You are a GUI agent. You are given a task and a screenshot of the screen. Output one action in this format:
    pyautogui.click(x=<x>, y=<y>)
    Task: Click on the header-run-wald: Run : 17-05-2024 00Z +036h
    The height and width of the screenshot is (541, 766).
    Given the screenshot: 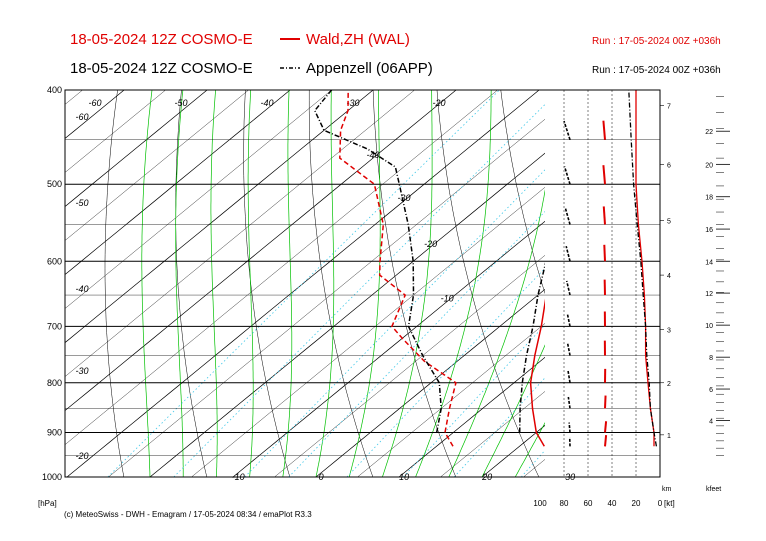 What is the action you would take?
    pyautogui.click(x=656, y=41)
    